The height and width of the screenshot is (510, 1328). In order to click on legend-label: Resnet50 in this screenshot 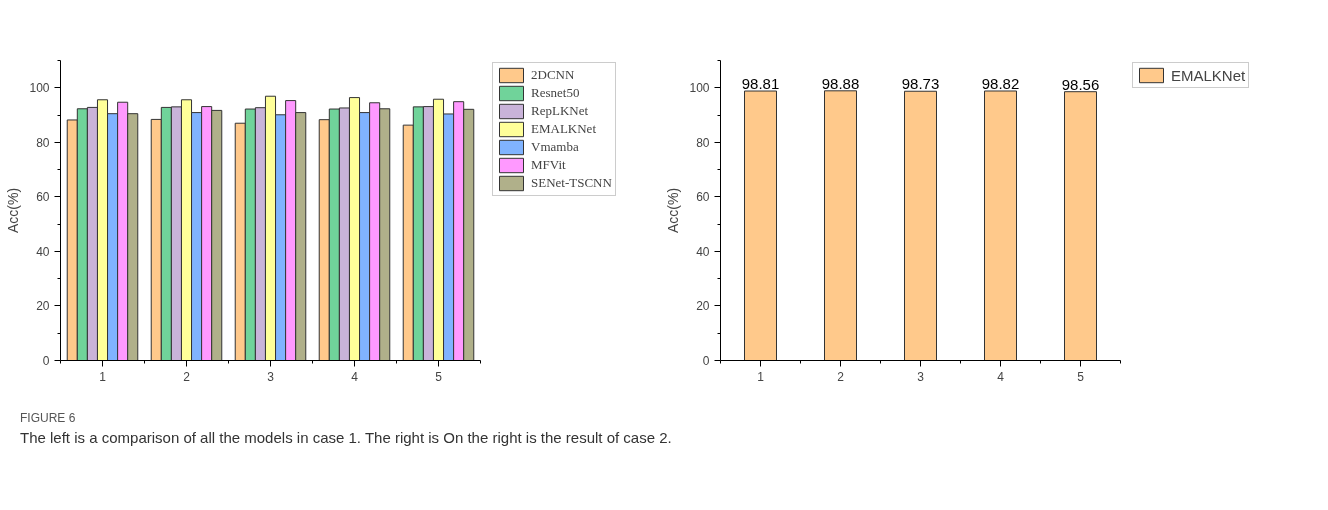, I will do `click(555, 93)`.